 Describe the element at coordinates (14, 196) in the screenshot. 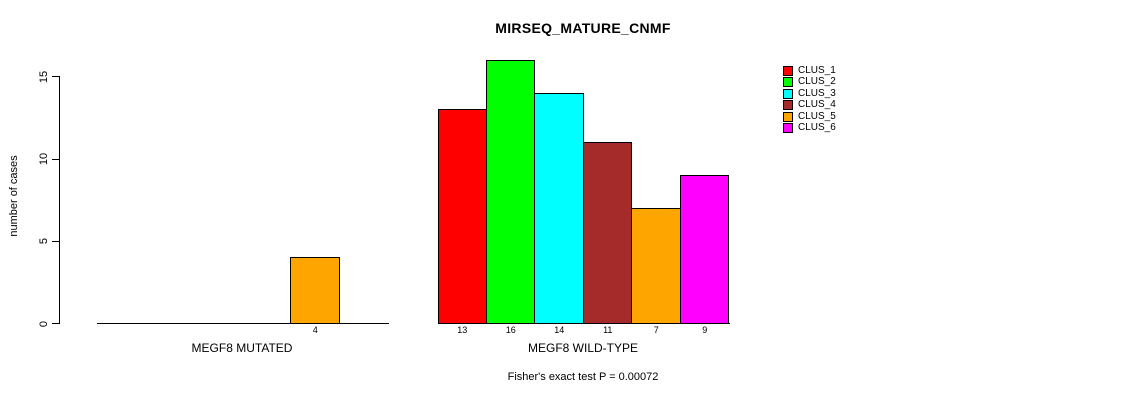

I see `y-axis-label: number of cases` at that location.